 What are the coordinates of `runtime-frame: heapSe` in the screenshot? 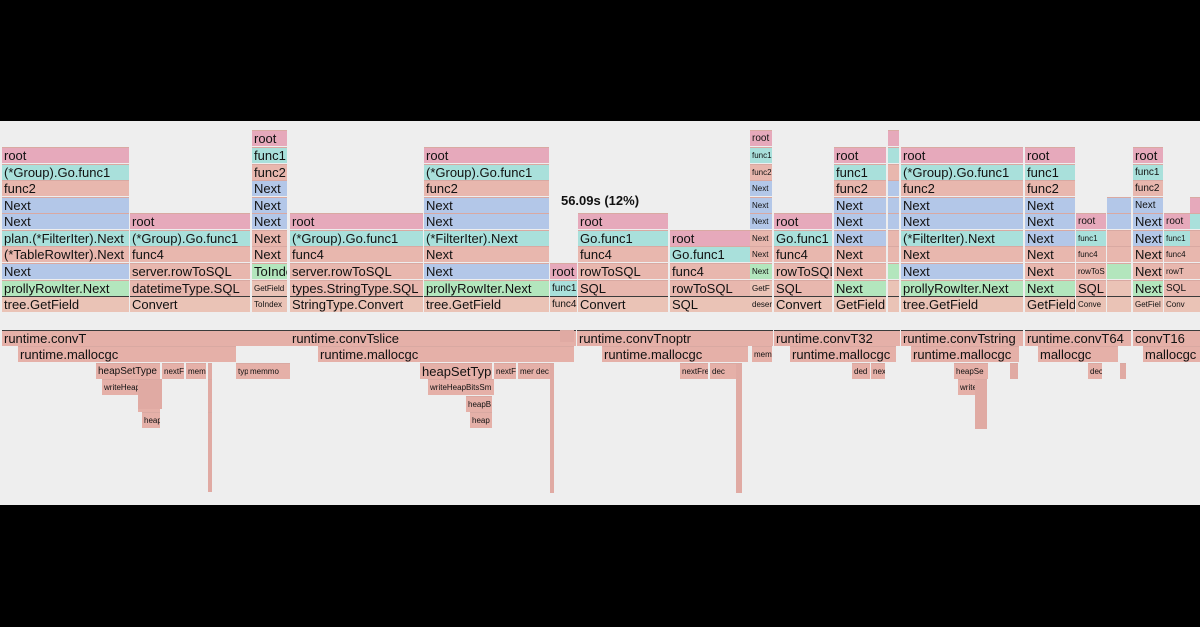 It's located at (971, 371).